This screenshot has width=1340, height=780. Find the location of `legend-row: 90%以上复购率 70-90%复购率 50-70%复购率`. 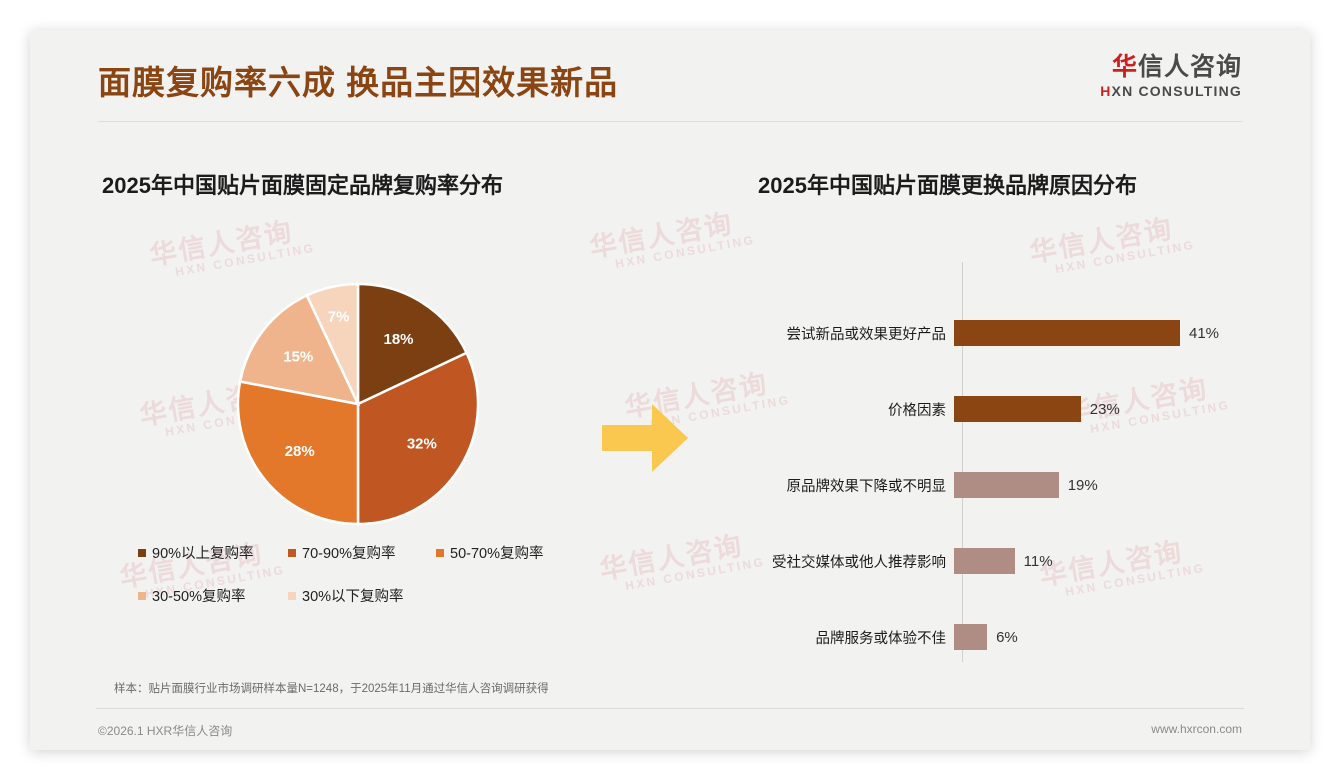

legend-row: 90%以上复购率 70-90%复购率 50-70%复购率 is located at coordinates (358, 552).